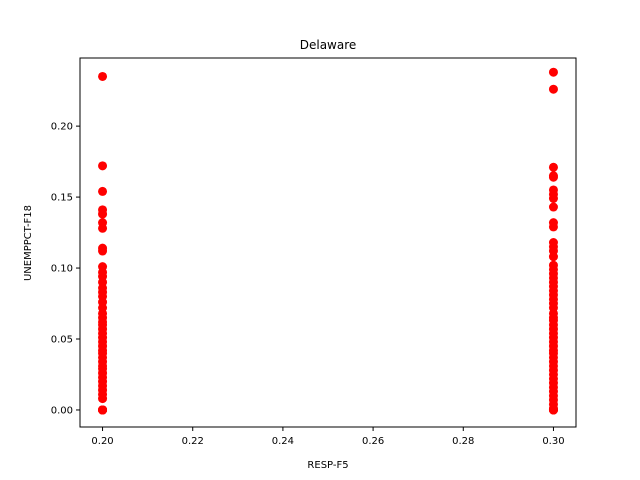 Image resolution: width=640 pixels, height=480 pixels. Describe the element at coordinates (102, 441) in the screenshot. I see `x-tick-label: 0.20` at that location.